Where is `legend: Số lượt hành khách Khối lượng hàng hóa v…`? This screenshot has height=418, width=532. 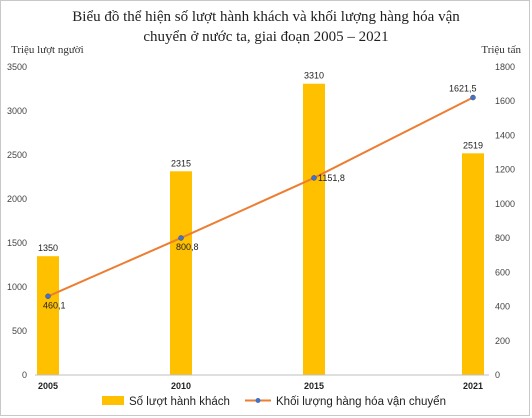 legend: Số lượt hành khách Khối lượng hàng hóa v… is located at coordinates (274, 402).